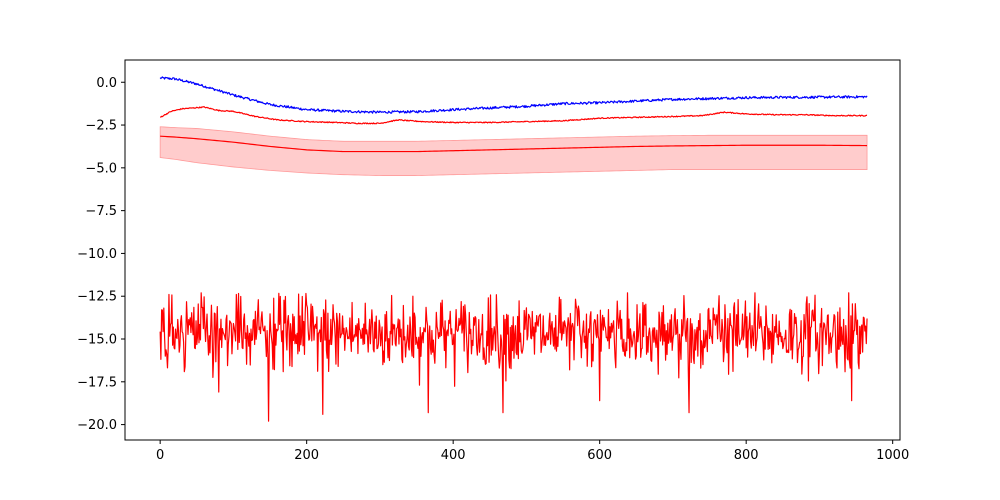 The height and width of the screenshot is (500, 1000). Describe the element at coordinates (306, 455) in the screenshot. I see `x-tick-label: 200` at that location.